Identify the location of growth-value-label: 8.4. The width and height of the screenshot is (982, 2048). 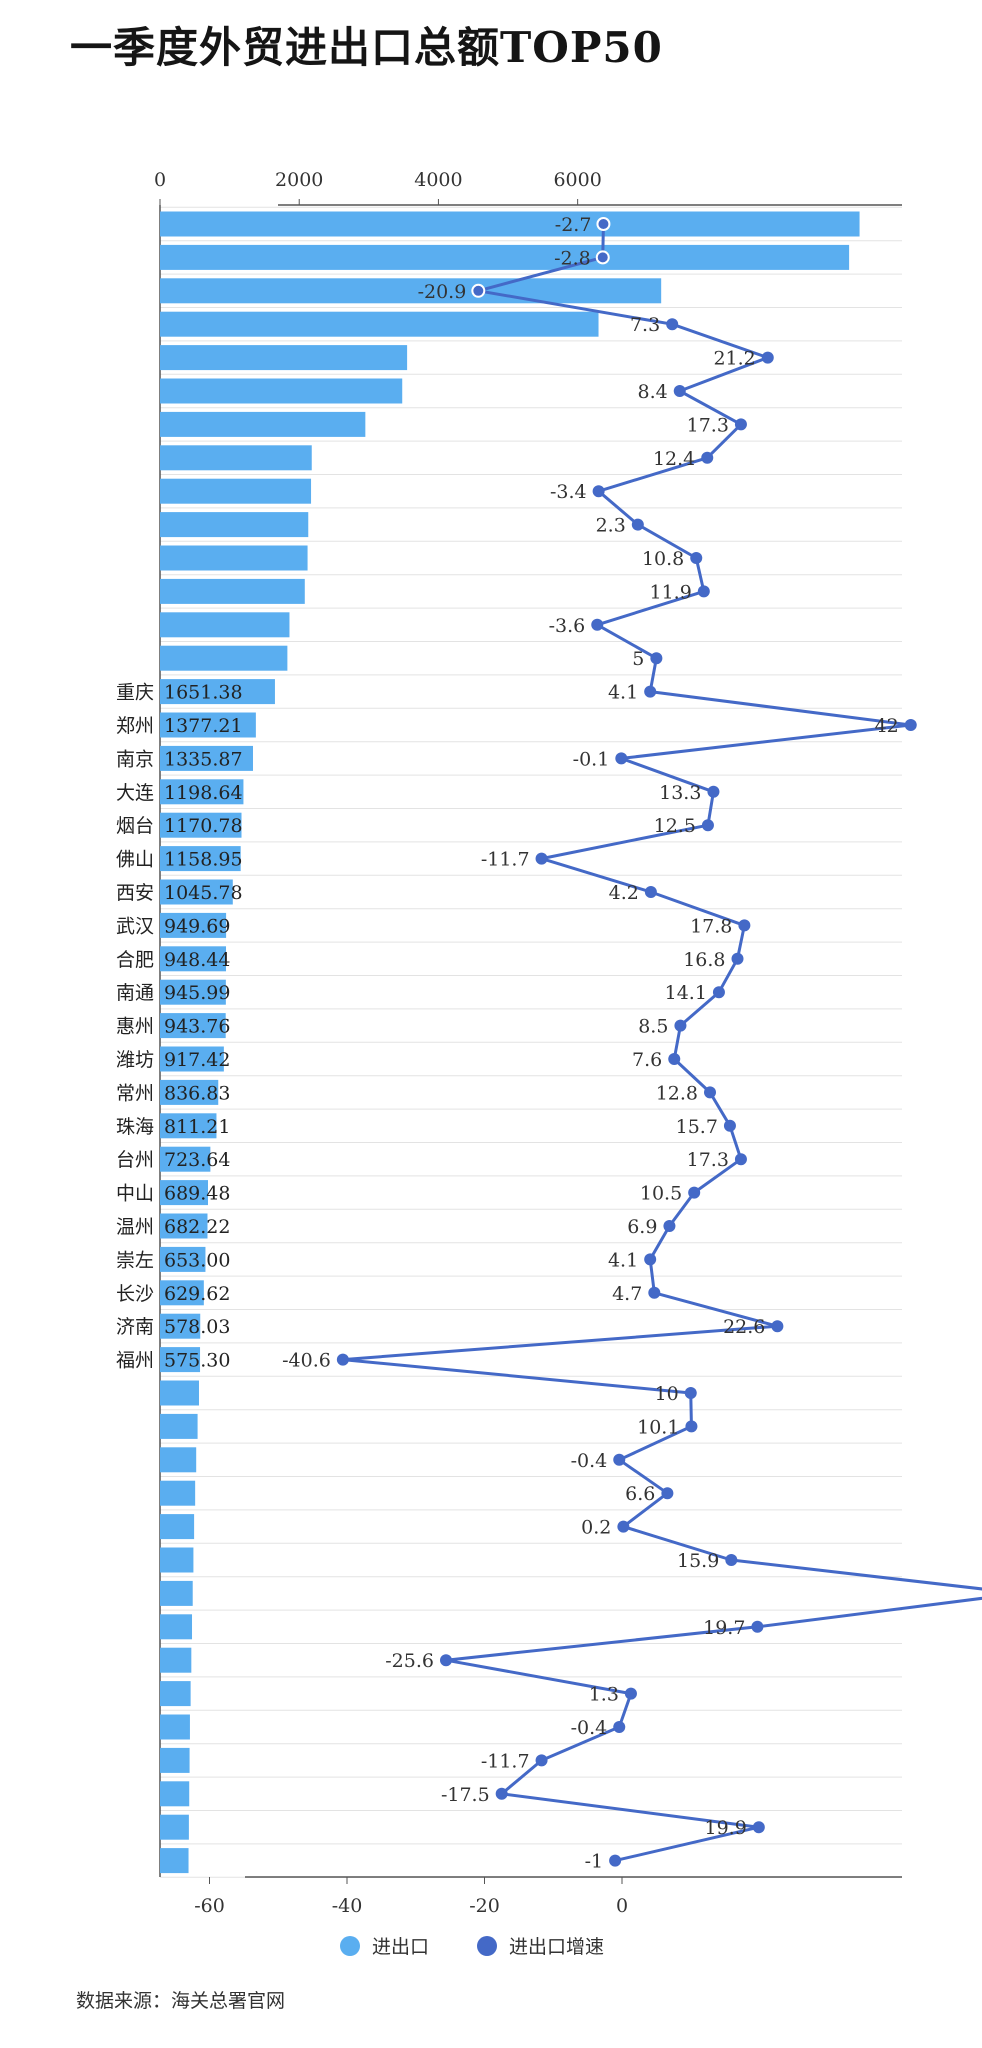
(653, 392).